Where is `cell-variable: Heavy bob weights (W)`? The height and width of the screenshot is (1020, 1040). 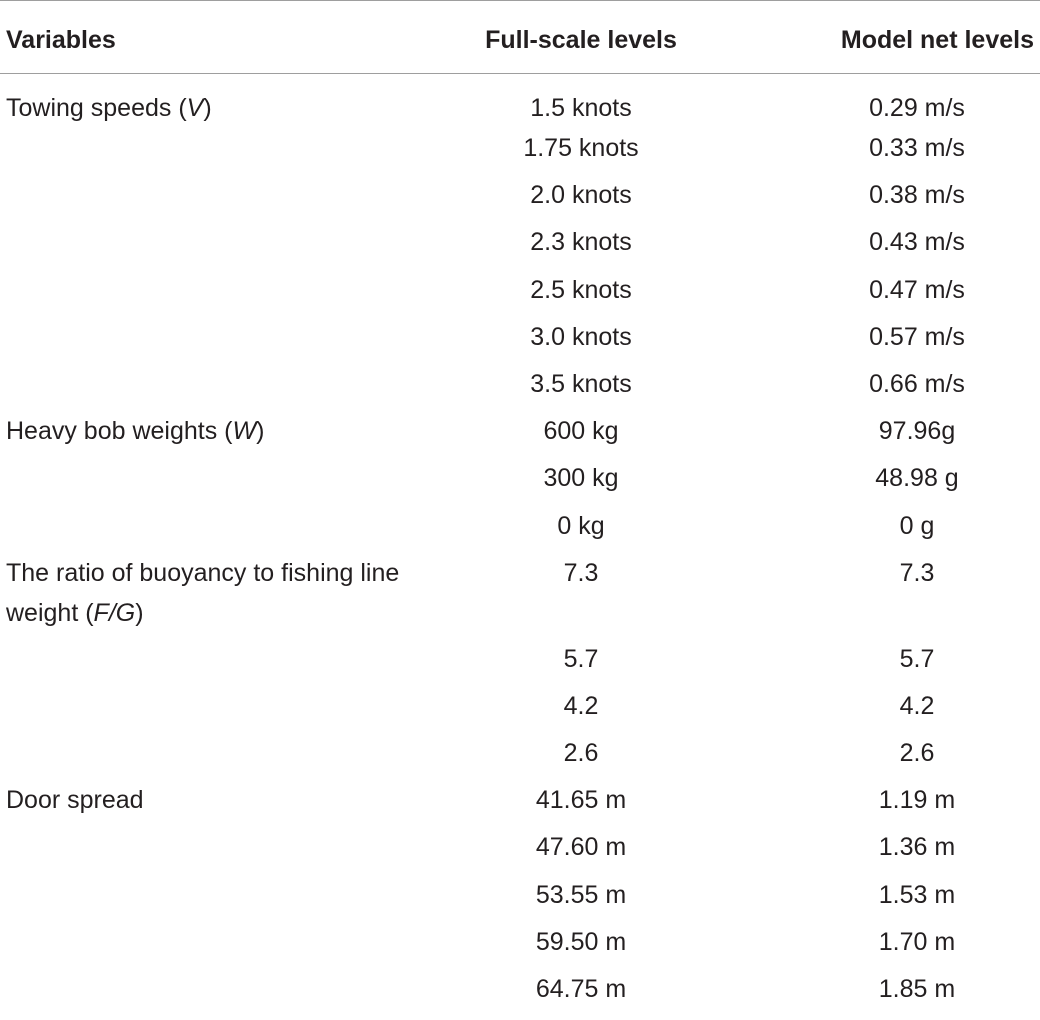
cell-variable: Heavy bob weights (W) is located at coordinates (206, 434).